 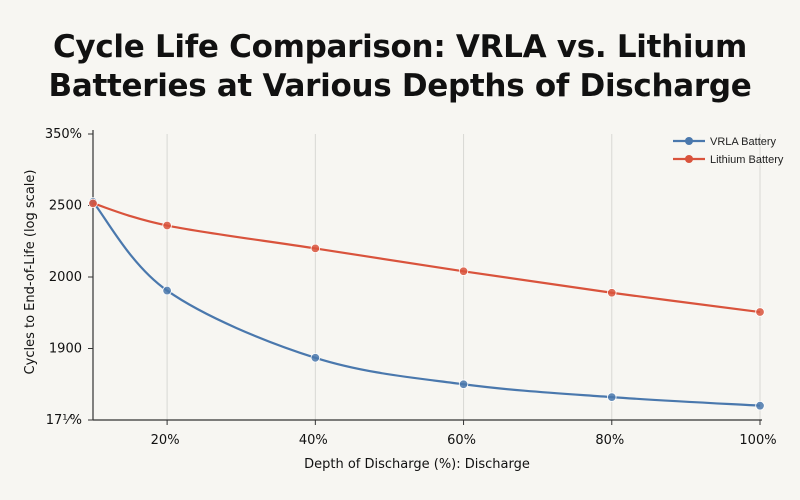 I want to click on y-tick-label: 2000, so click(x=65, y=277).